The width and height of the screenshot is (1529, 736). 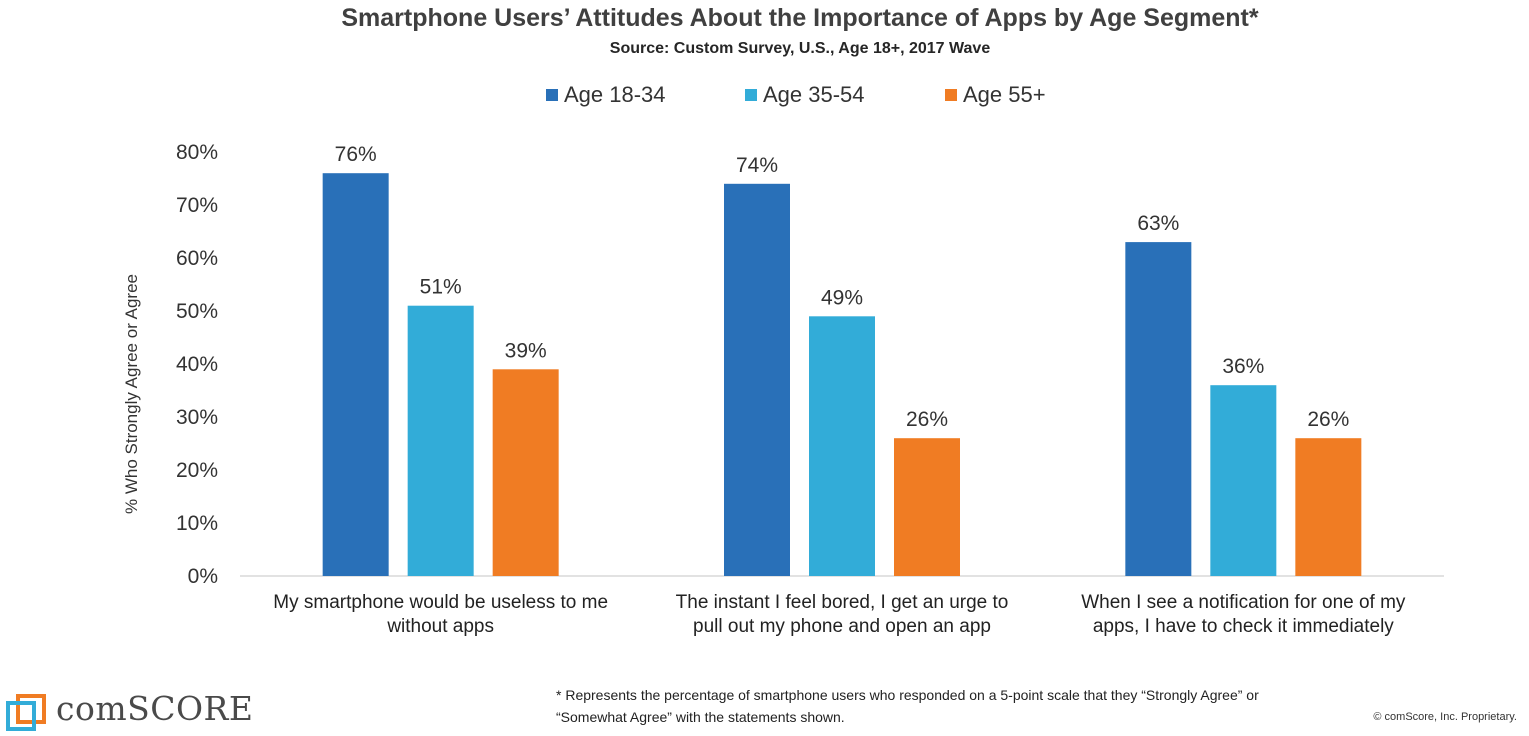 I want to click on y-tick-label: 30%, so click(x=197, y=417).